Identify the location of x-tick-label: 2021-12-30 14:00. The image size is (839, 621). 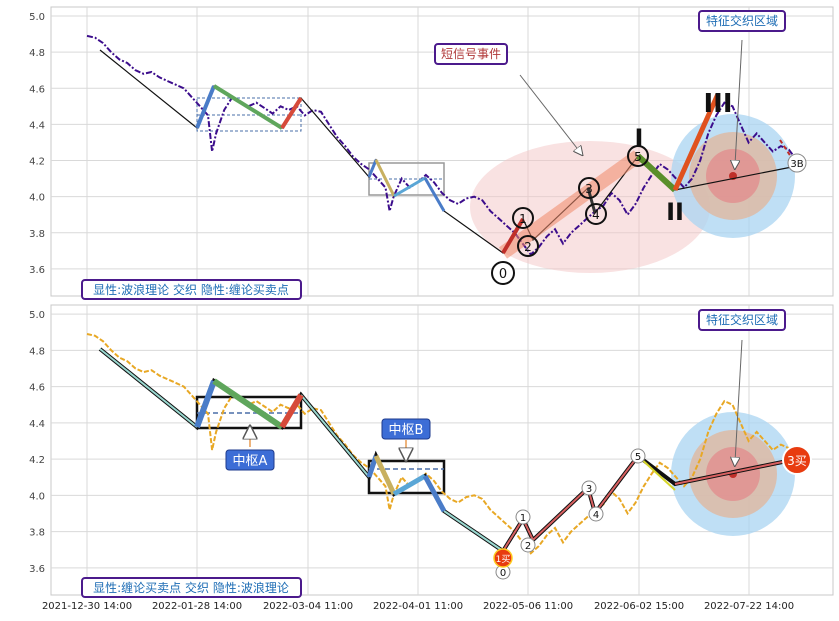
(87, 606).